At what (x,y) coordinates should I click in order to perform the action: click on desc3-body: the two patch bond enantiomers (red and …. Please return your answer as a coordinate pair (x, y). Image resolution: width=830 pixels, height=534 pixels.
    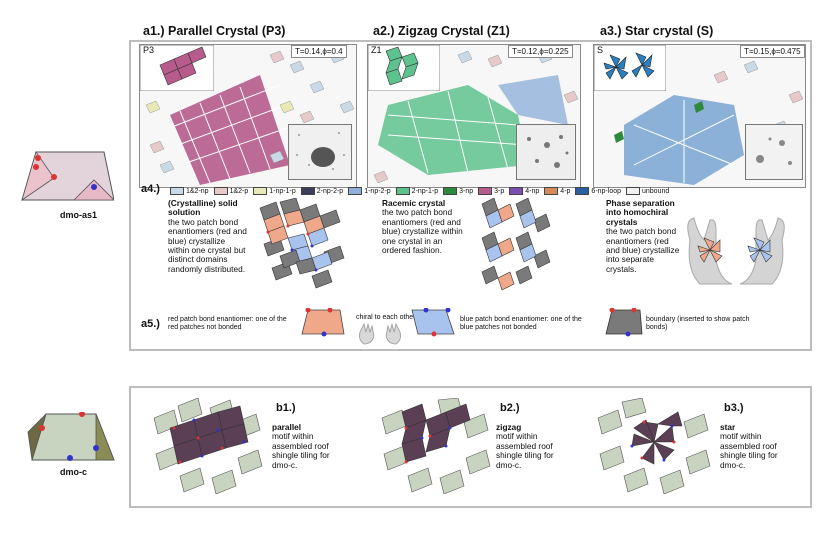
    Looking at the image, I should click on (643, 250).